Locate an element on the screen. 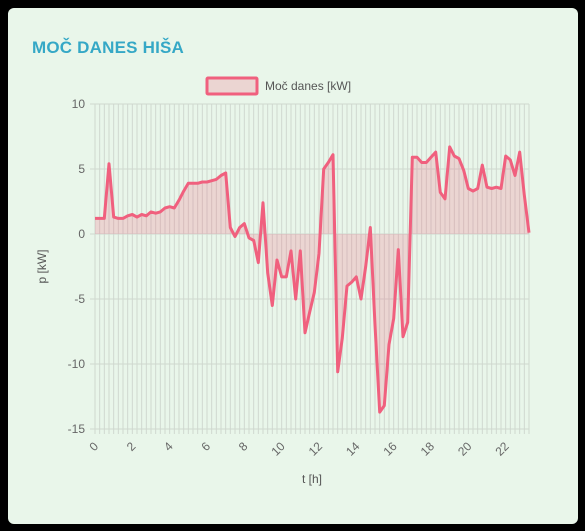 The width and height of the screenshot is (585, 531). legend-label: Moč danes [kW] is located at coordinates (308, 86).